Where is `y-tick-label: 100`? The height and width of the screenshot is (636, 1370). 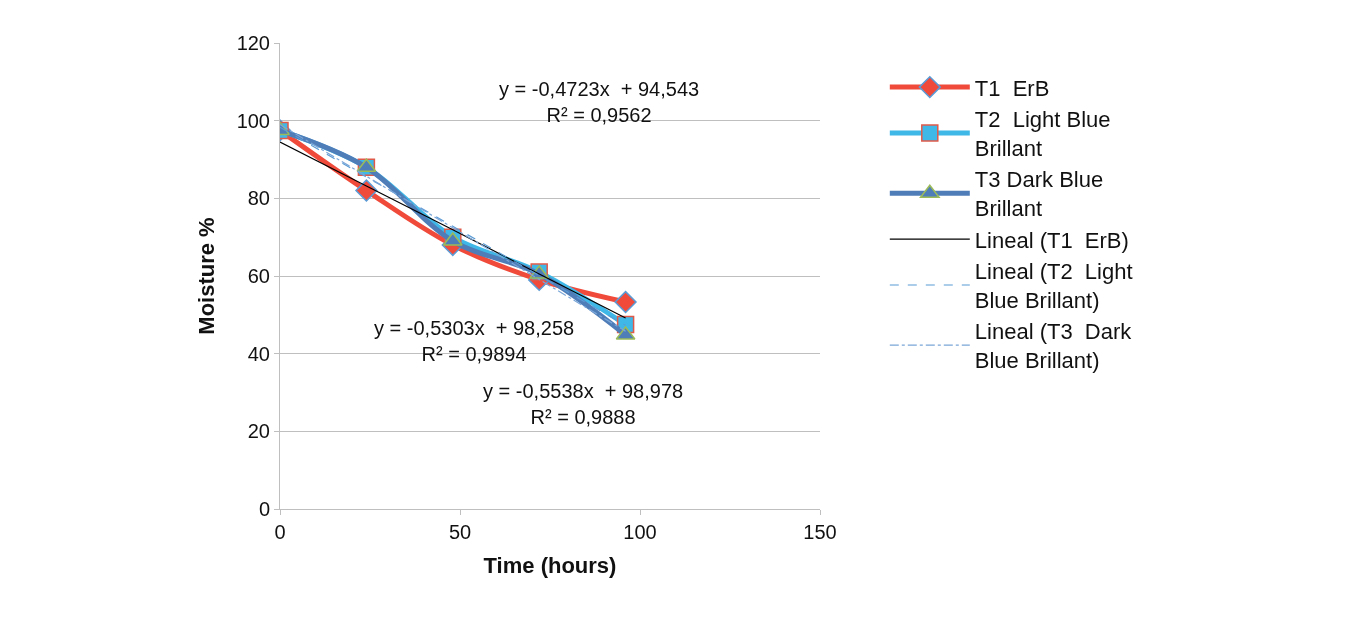 y-tick-label: 100 is located at coordinates (253, 120).